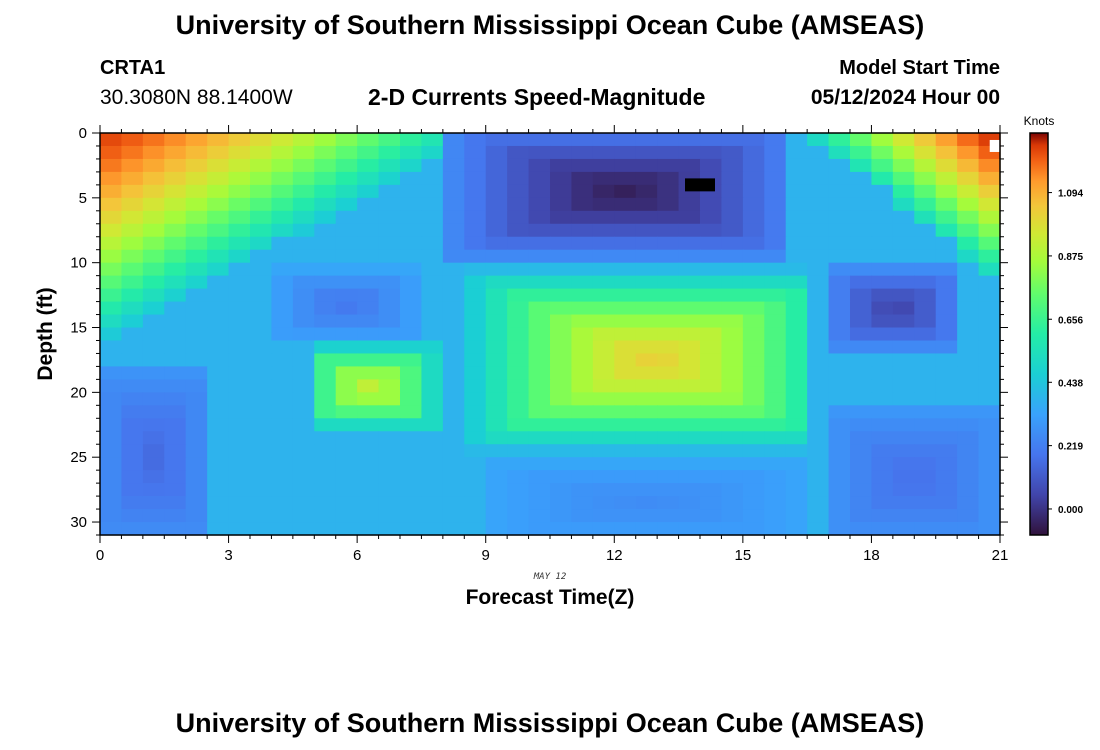  What do you see at coordinates (743, 555) in the screenshot?
I see `x-tick-label: 15` at bounding box center [743, 555].